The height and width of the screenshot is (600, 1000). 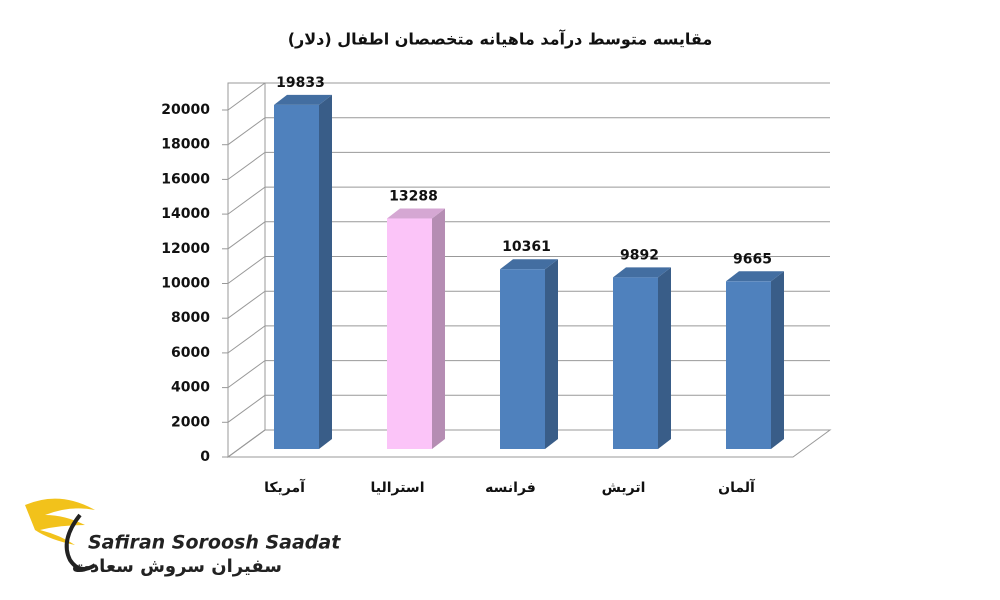 I want to click on value-label: 13288, so click(x=413, y=196).